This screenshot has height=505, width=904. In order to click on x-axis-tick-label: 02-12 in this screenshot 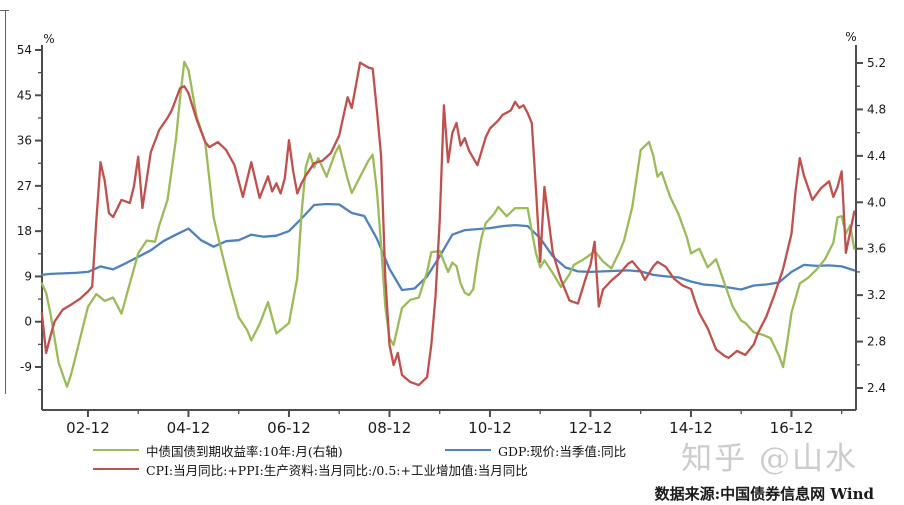, I will do `click(88, 428)`.